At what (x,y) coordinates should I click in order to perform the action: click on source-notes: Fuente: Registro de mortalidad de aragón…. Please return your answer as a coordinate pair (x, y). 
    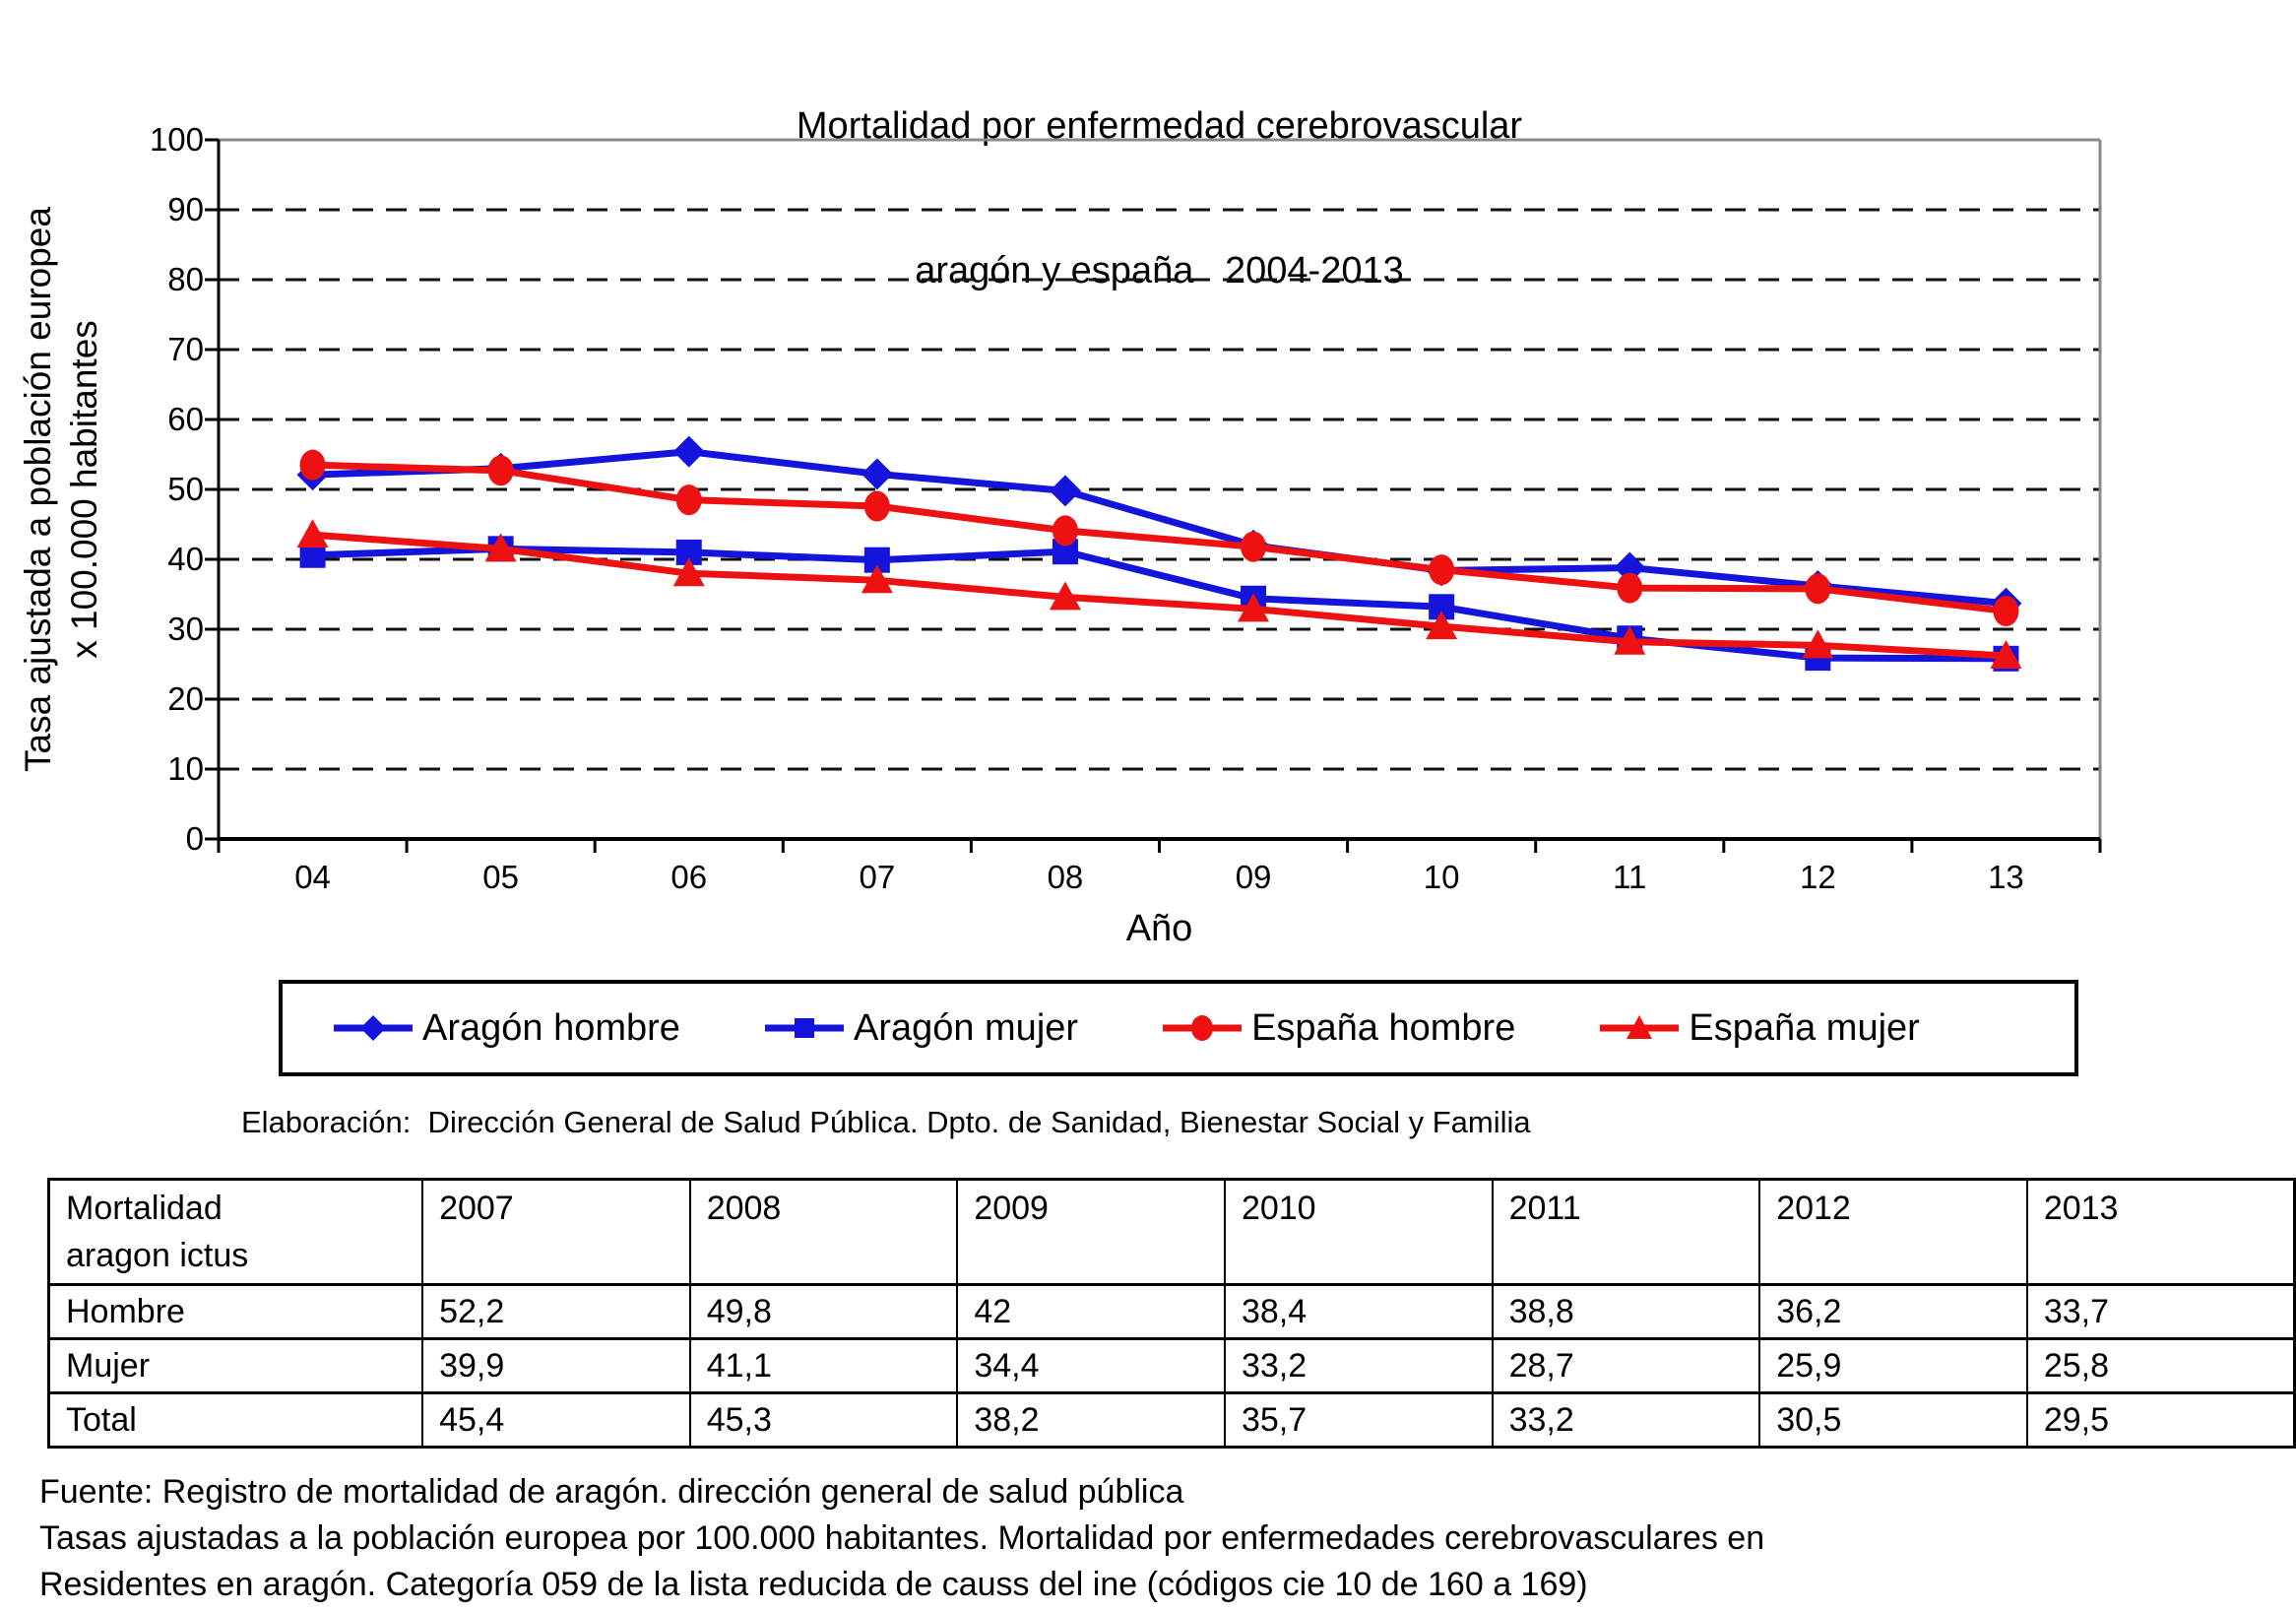
    Looking at the image, I should click on (901, 1538).